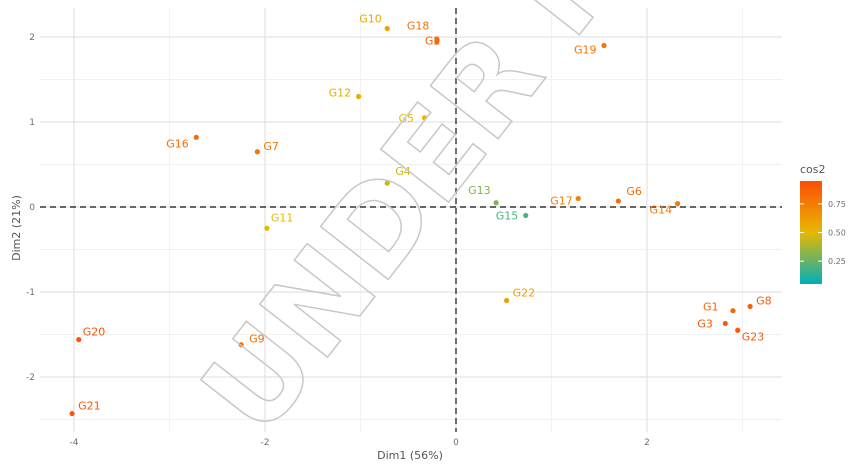 Image resolution: width=850 pixels, height=464 pixels. I want to click on point-label-g7: G7, so click(271, 146).